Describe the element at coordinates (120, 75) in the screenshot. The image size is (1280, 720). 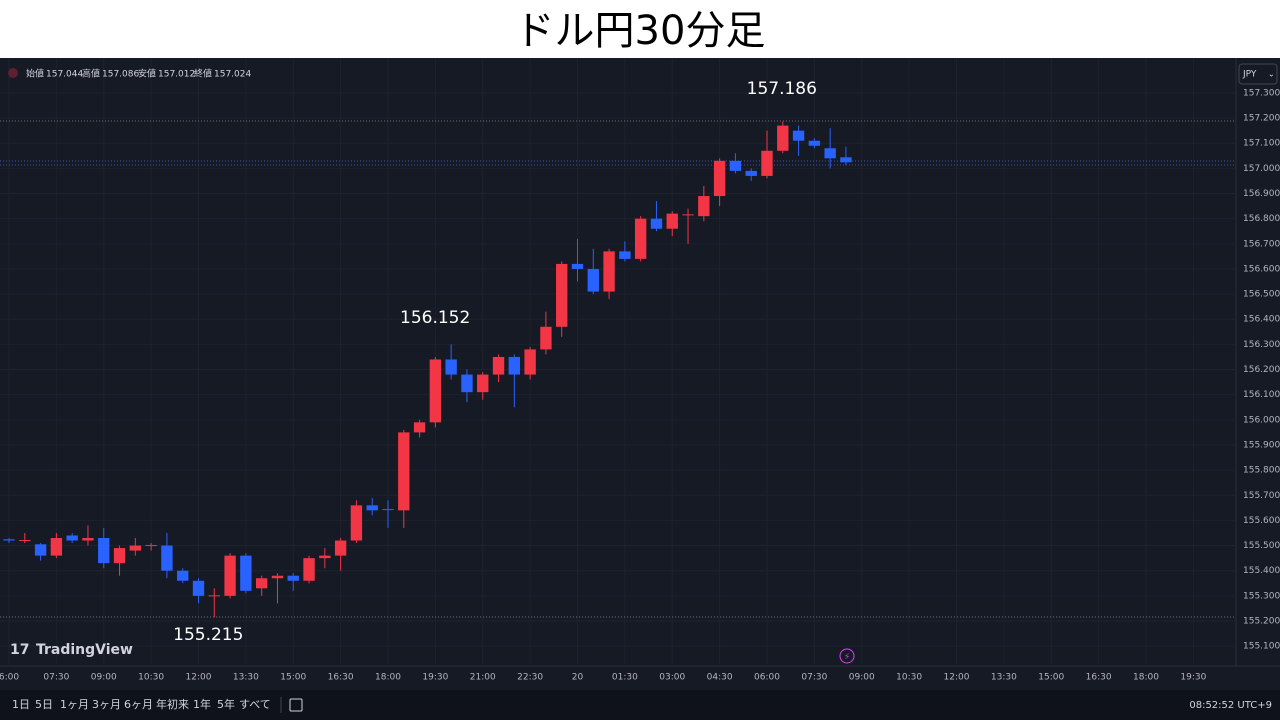
I see `high-value: 157.086` at that location.